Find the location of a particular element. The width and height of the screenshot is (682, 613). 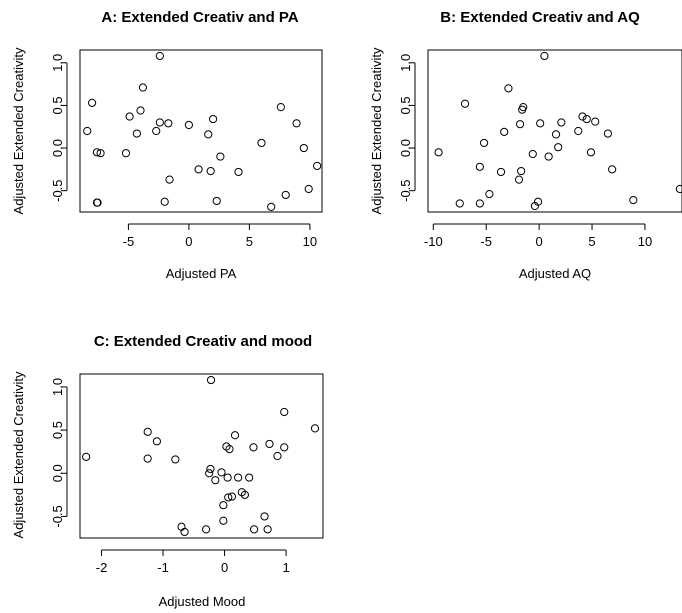

x-tick-label: -10 is located at coordinates (433, 241).